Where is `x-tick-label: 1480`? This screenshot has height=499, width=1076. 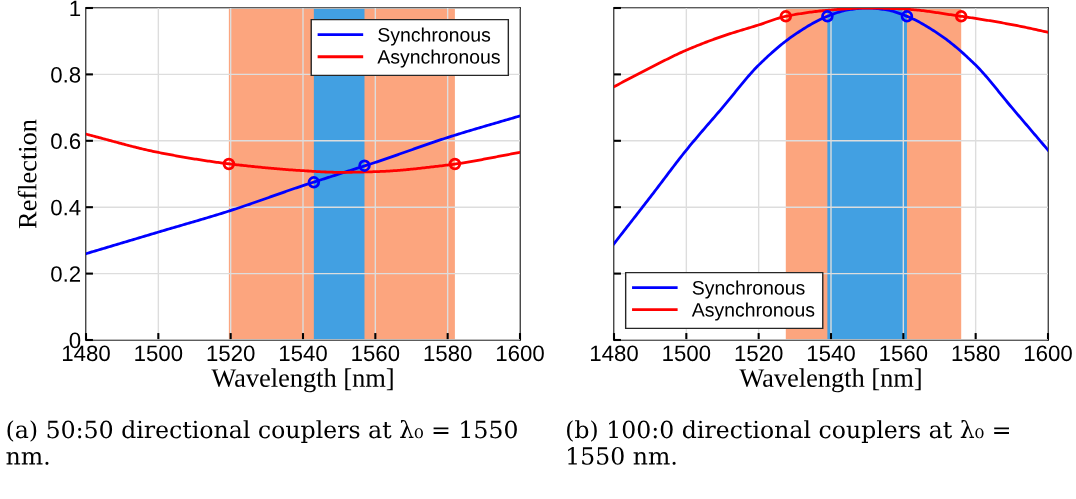
x-tick-label: 1480 is located at coordinates (614, 353).